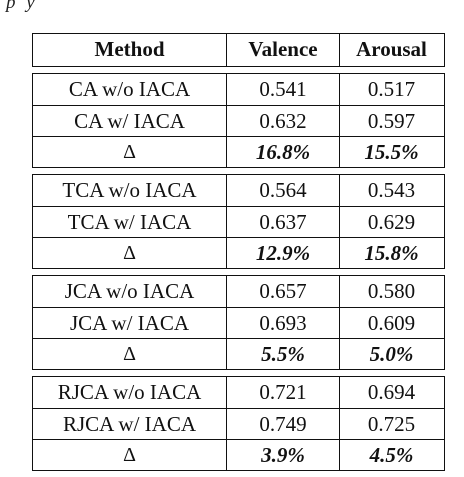  Describe the element at coordinates (11, 6) in the screenshot. I see `caption-fragment-text: p` at that location.